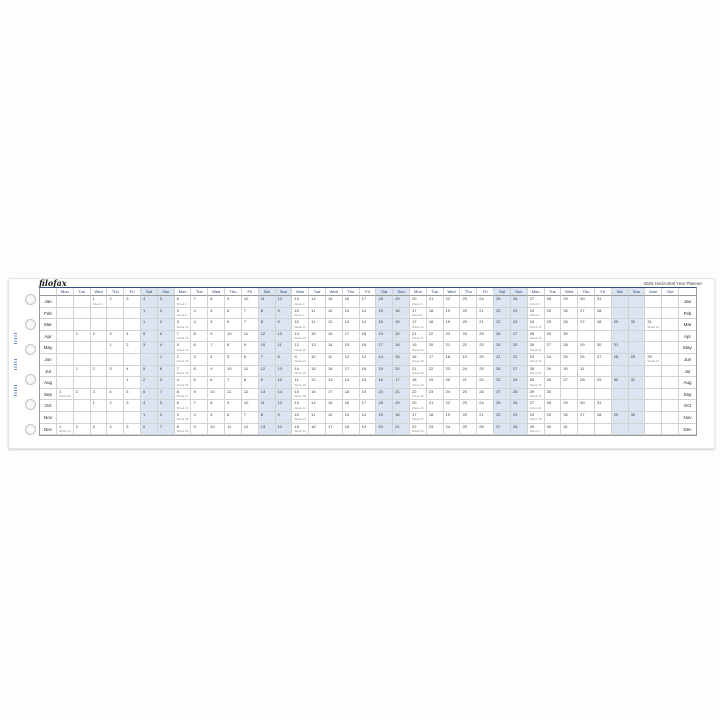 This screenshot has width=720, height=720. I want to click on day-number: 29, so click(532, 391).